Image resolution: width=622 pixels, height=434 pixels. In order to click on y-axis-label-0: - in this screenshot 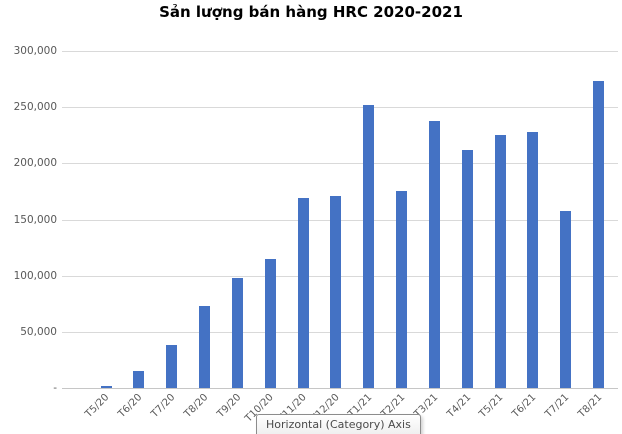, I will do `click(55, 388)`.